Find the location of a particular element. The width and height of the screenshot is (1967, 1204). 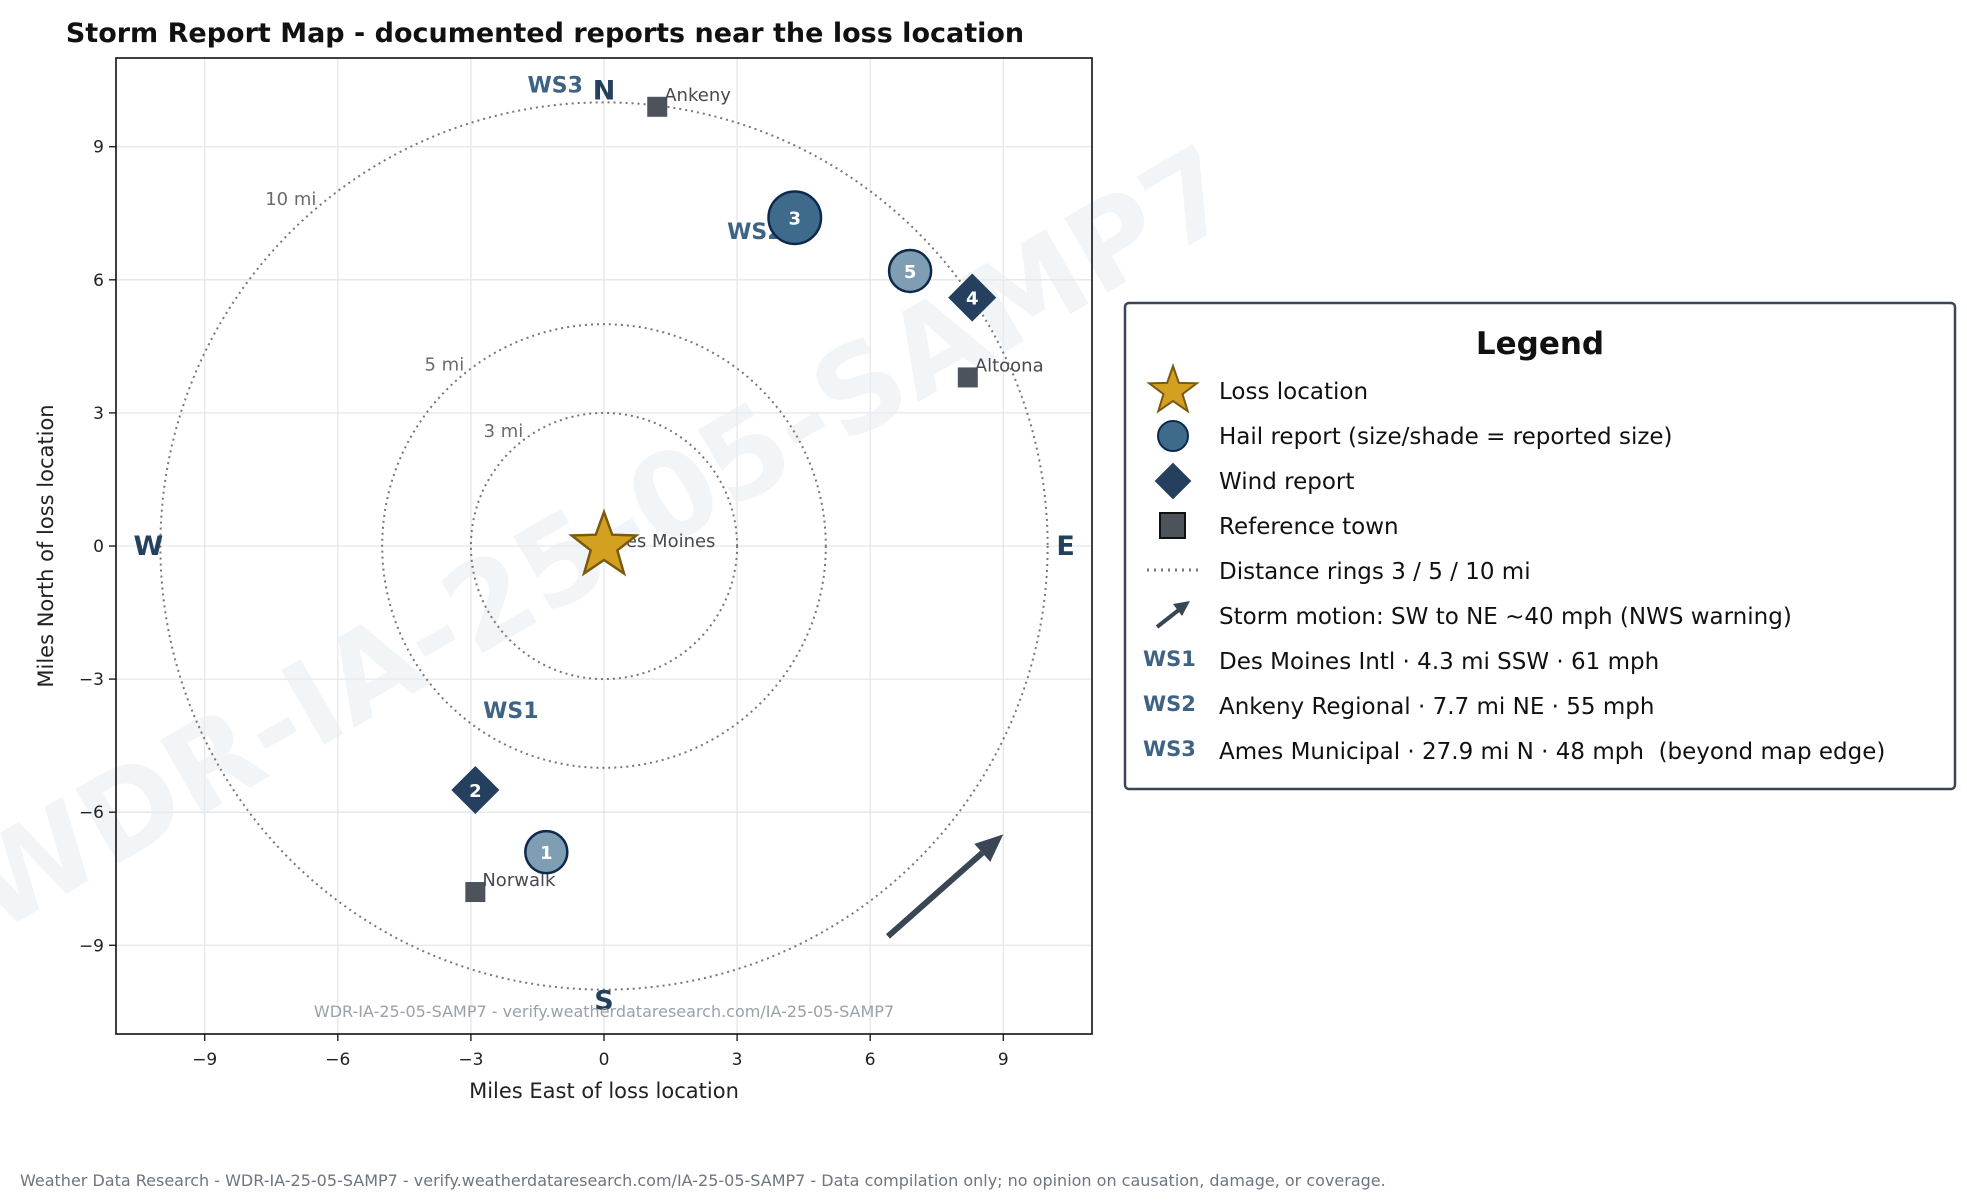

x-tick-label: −6 is located at coordinates (337, 1060).